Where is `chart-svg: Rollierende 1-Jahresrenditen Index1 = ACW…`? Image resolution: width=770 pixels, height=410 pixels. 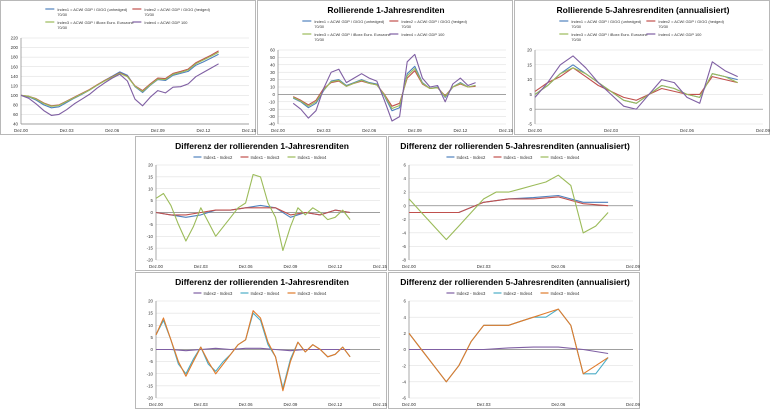
chart-svg: Rollierende 1-Jahresrenditen Index1 = ACW… is located at coordinates (391, 69).